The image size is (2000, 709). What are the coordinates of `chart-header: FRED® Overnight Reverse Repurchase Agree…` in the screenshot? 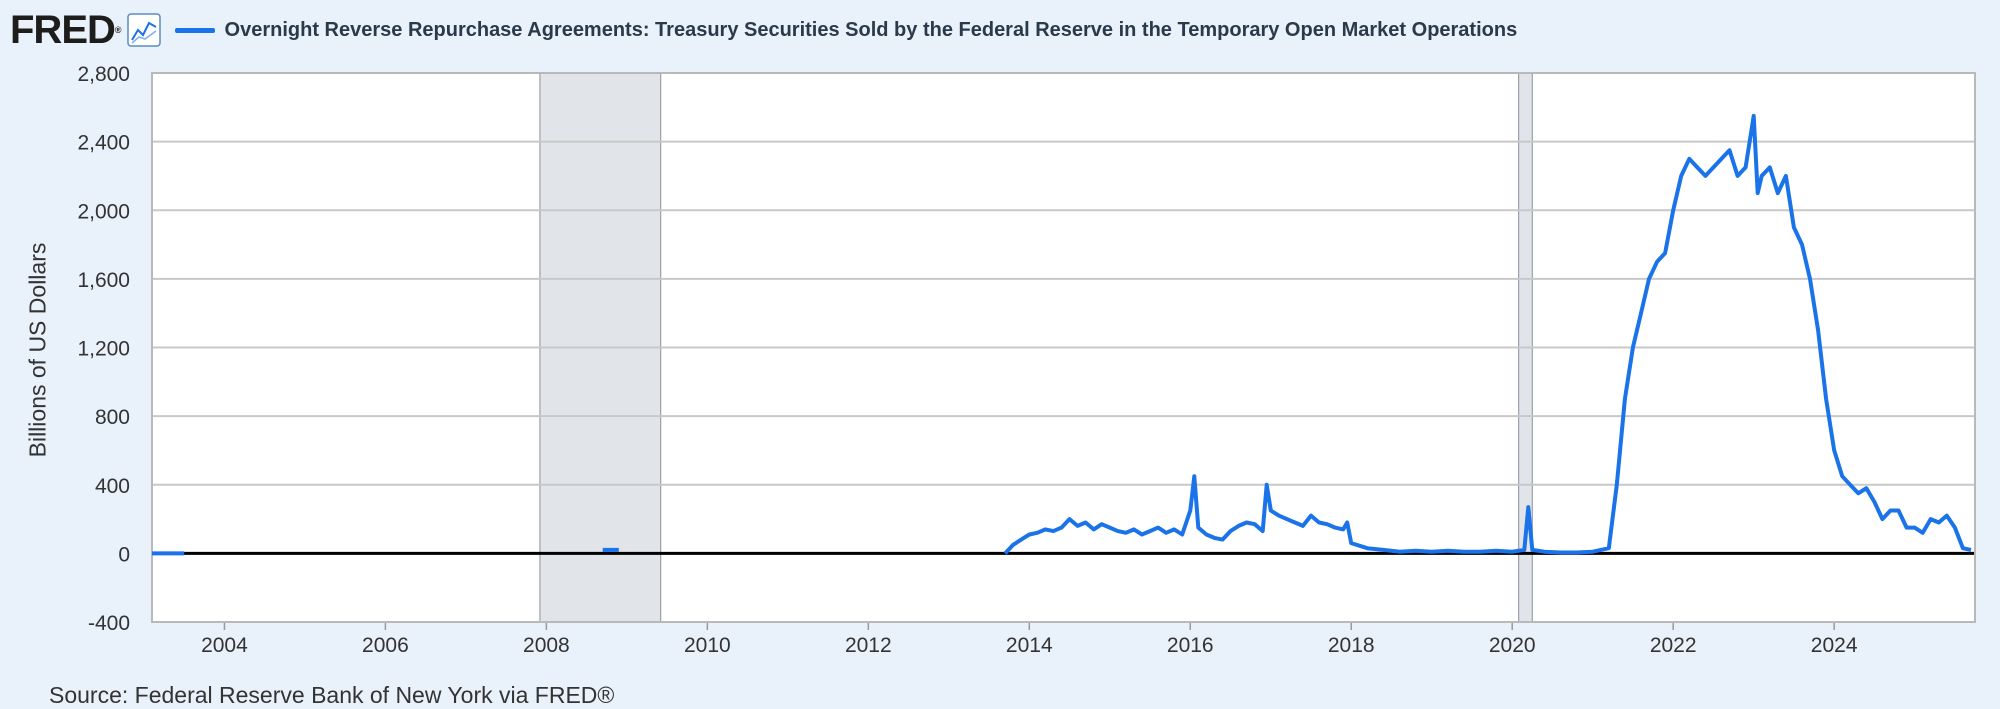 It's located at (763, 30).